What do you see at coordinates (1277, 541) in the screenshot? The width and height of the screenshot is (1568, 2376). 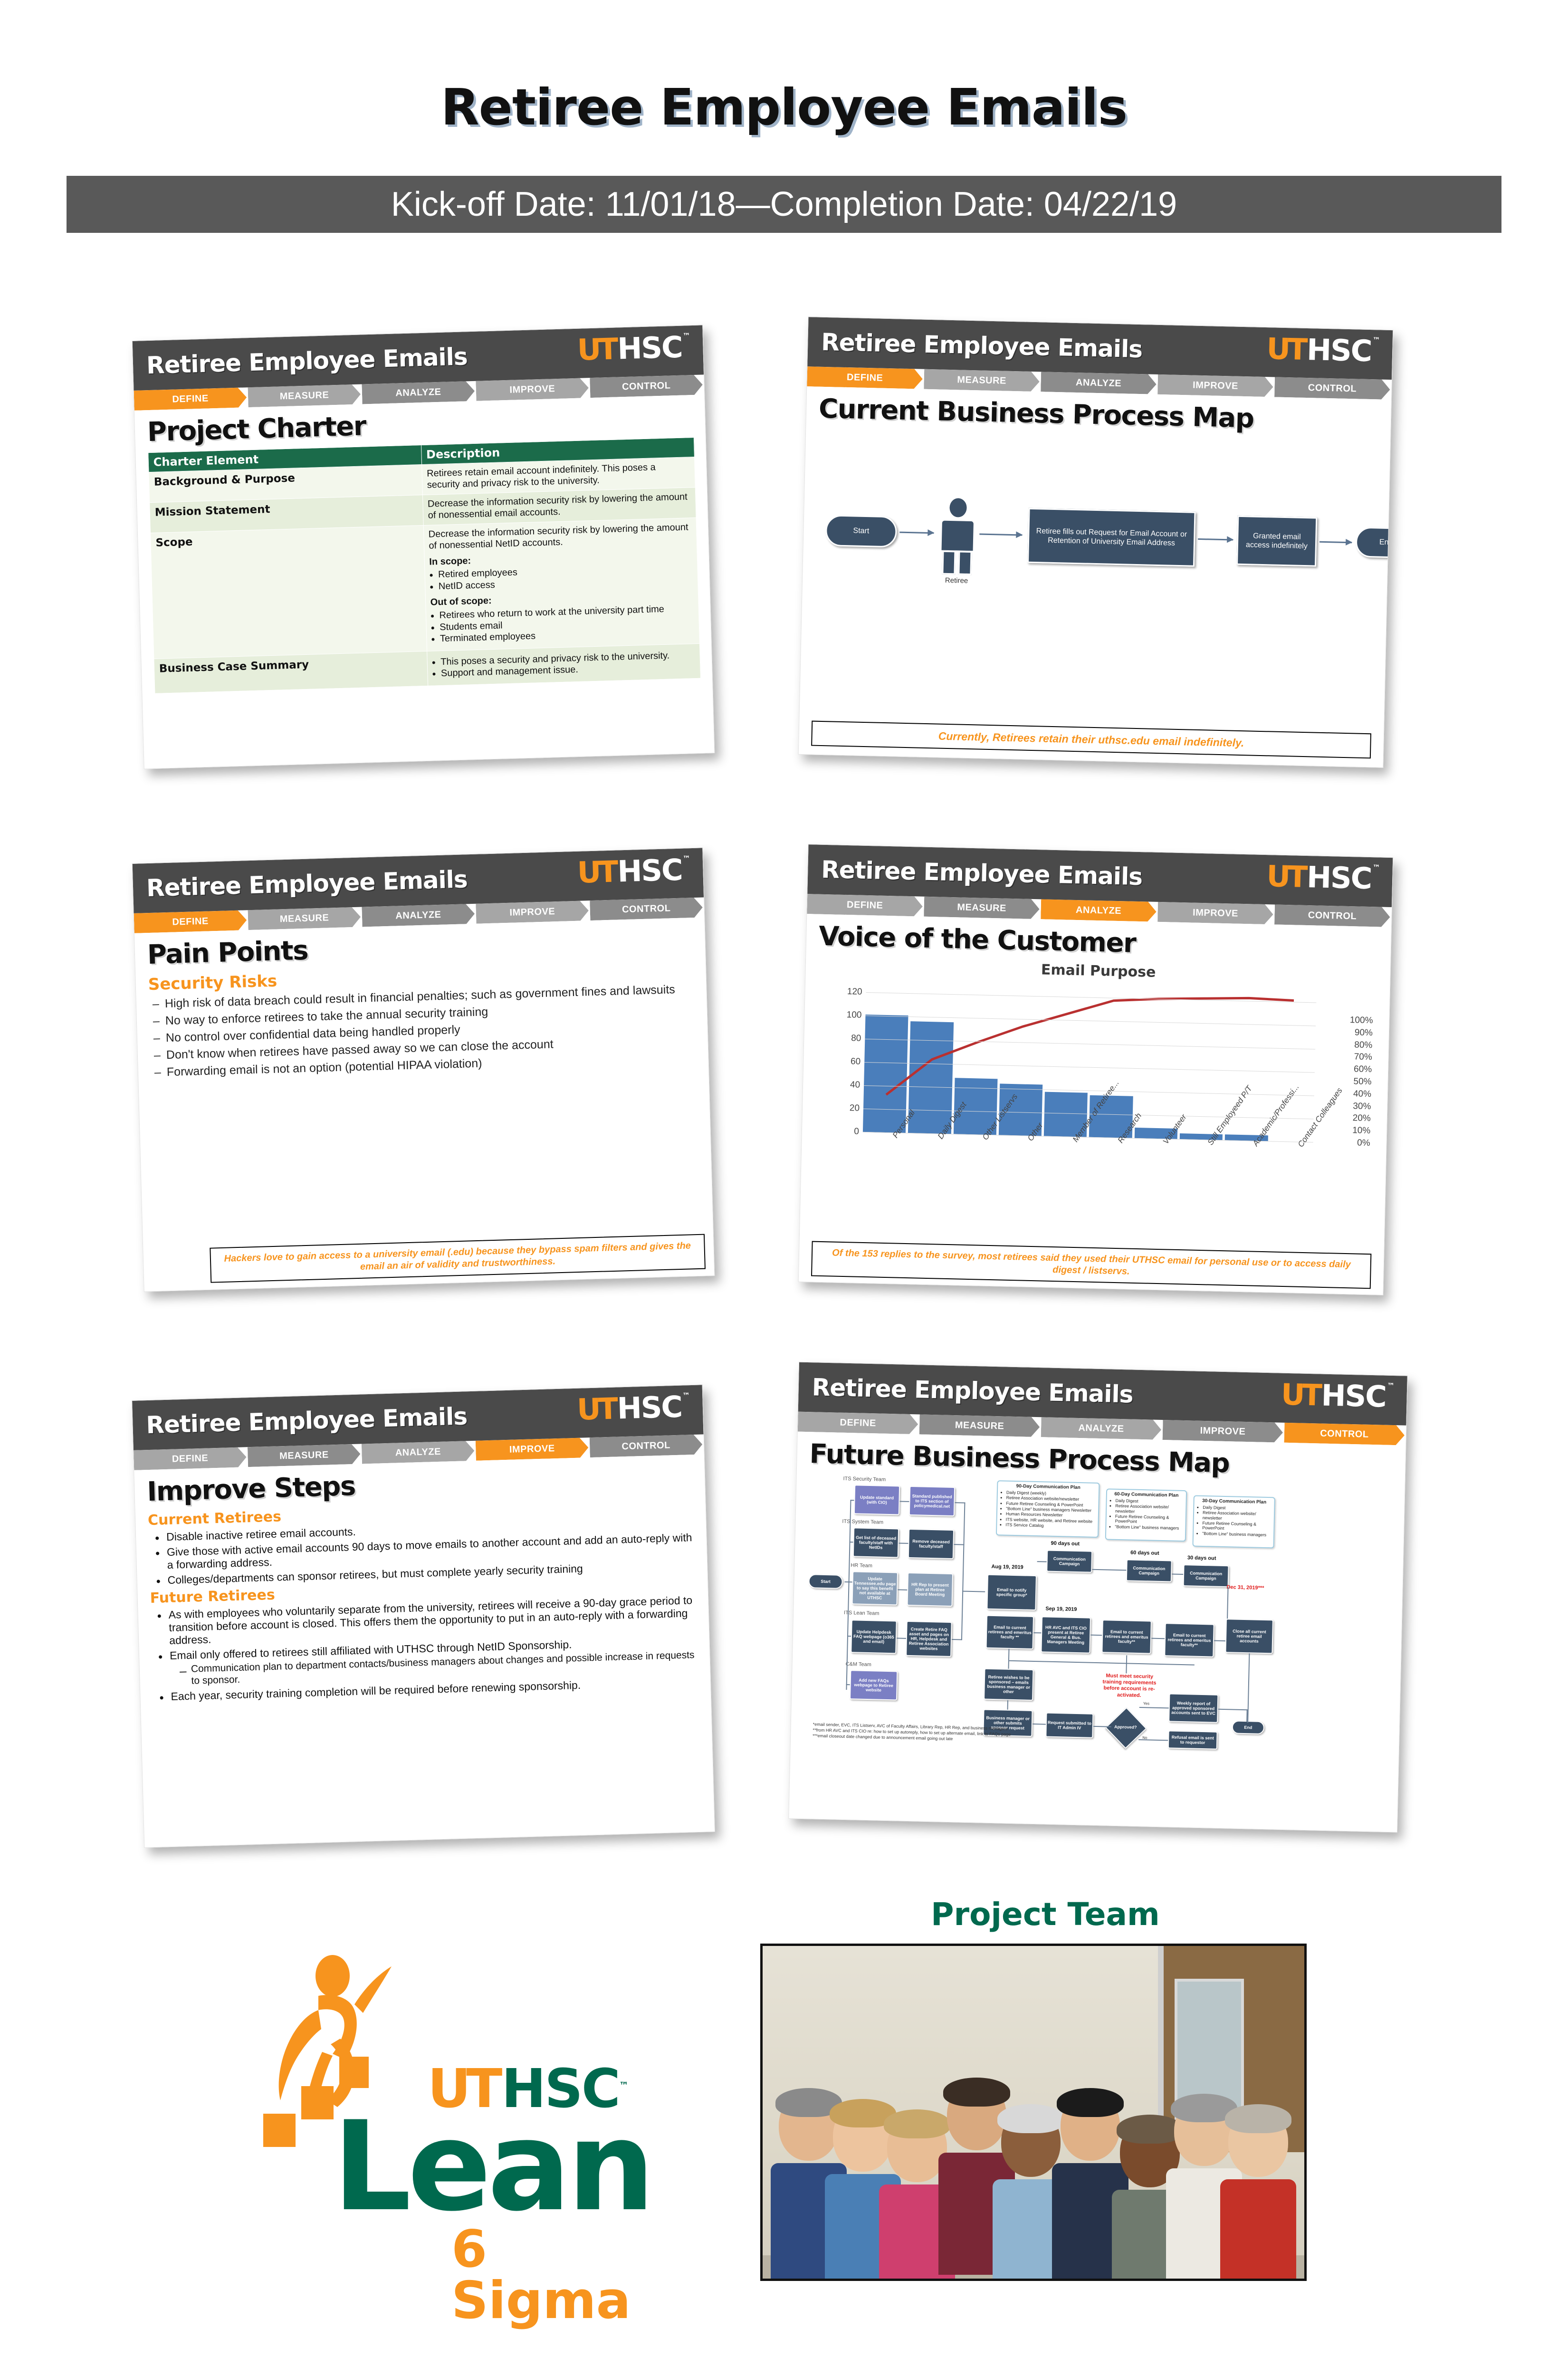 I see `process-node-granted: Granted email access indefinitely` at bounding box center [1277, 541].